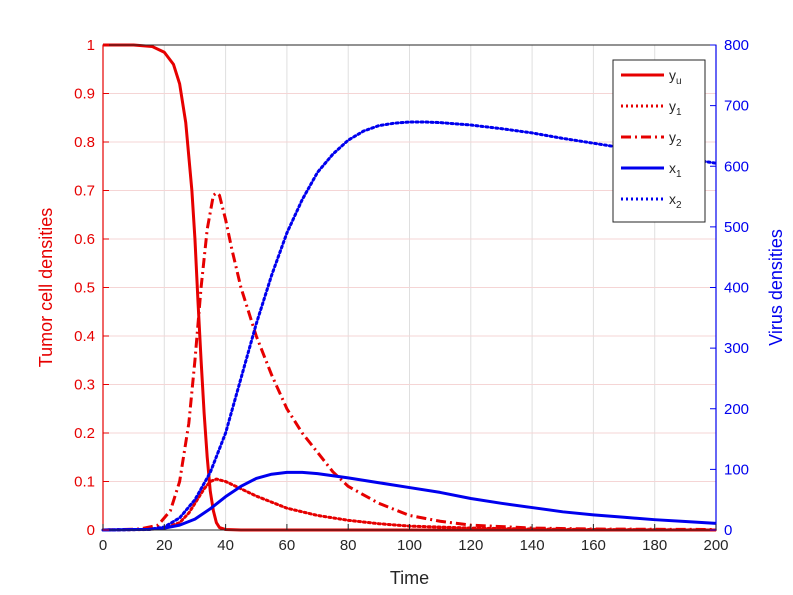 This screenshot has height=595, width=793. Describe the element at coordinates (654, 545) in the screenshot. I see `x-tick-label: 180` at that location.